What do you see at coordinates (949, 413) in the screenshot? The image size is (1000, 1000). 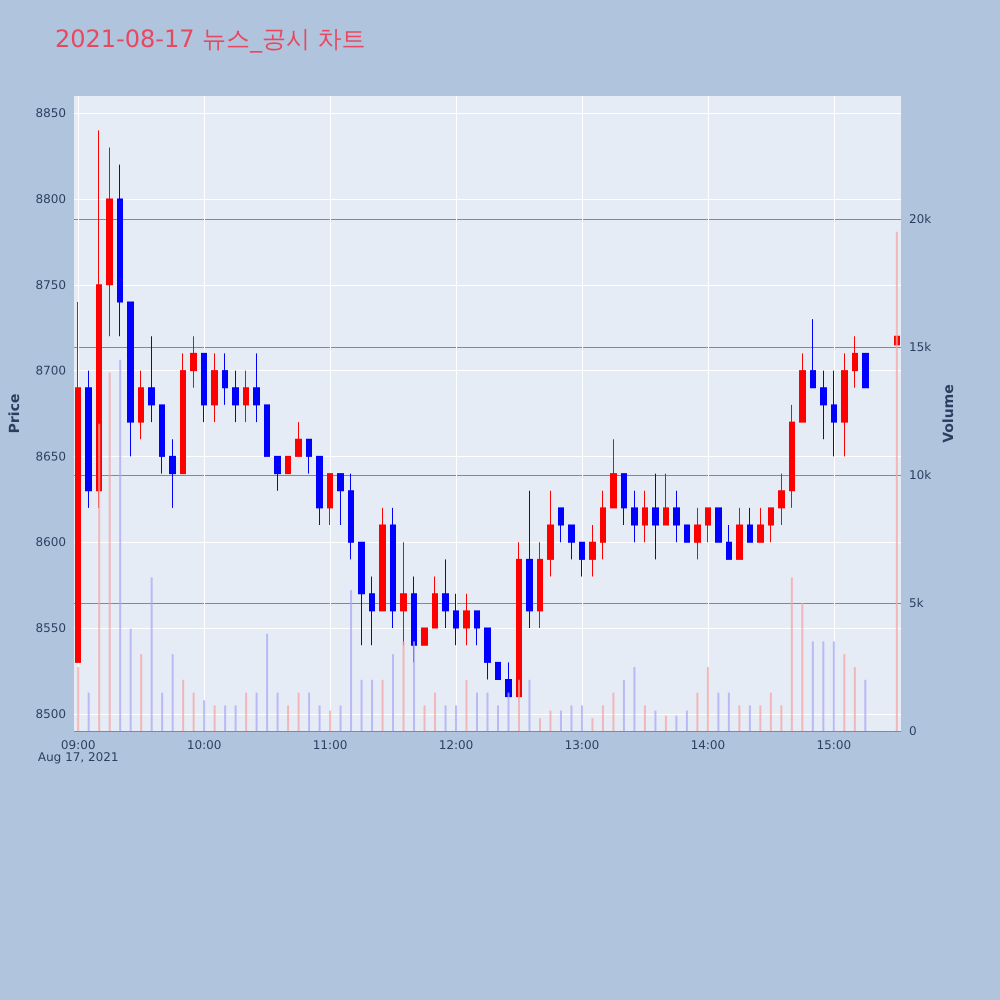 I see `y2-axis-title: Volume` at bounding box center [949, 413].